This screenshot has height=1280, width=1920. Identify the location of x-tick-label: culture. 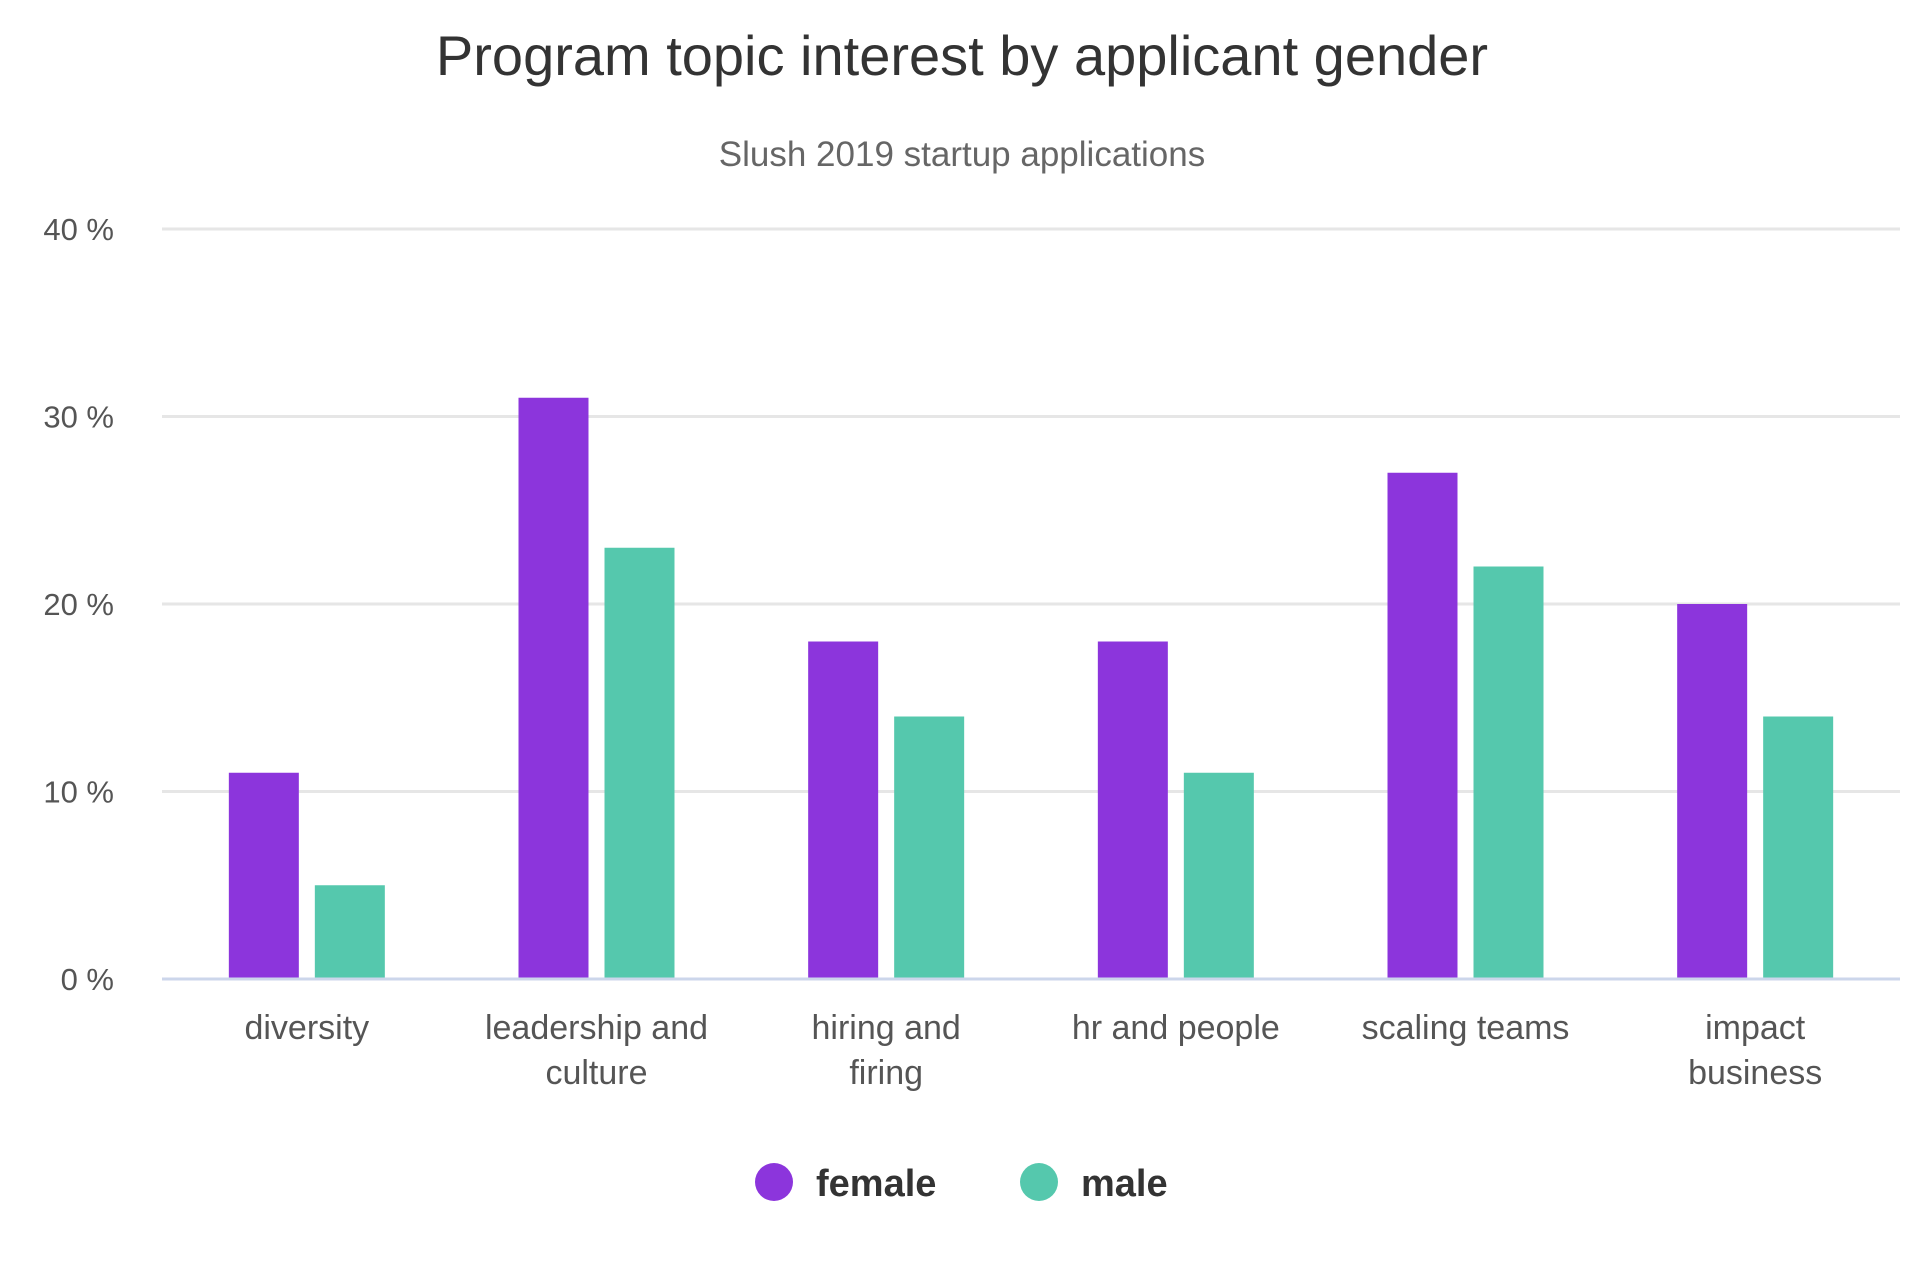
(596, 1073).